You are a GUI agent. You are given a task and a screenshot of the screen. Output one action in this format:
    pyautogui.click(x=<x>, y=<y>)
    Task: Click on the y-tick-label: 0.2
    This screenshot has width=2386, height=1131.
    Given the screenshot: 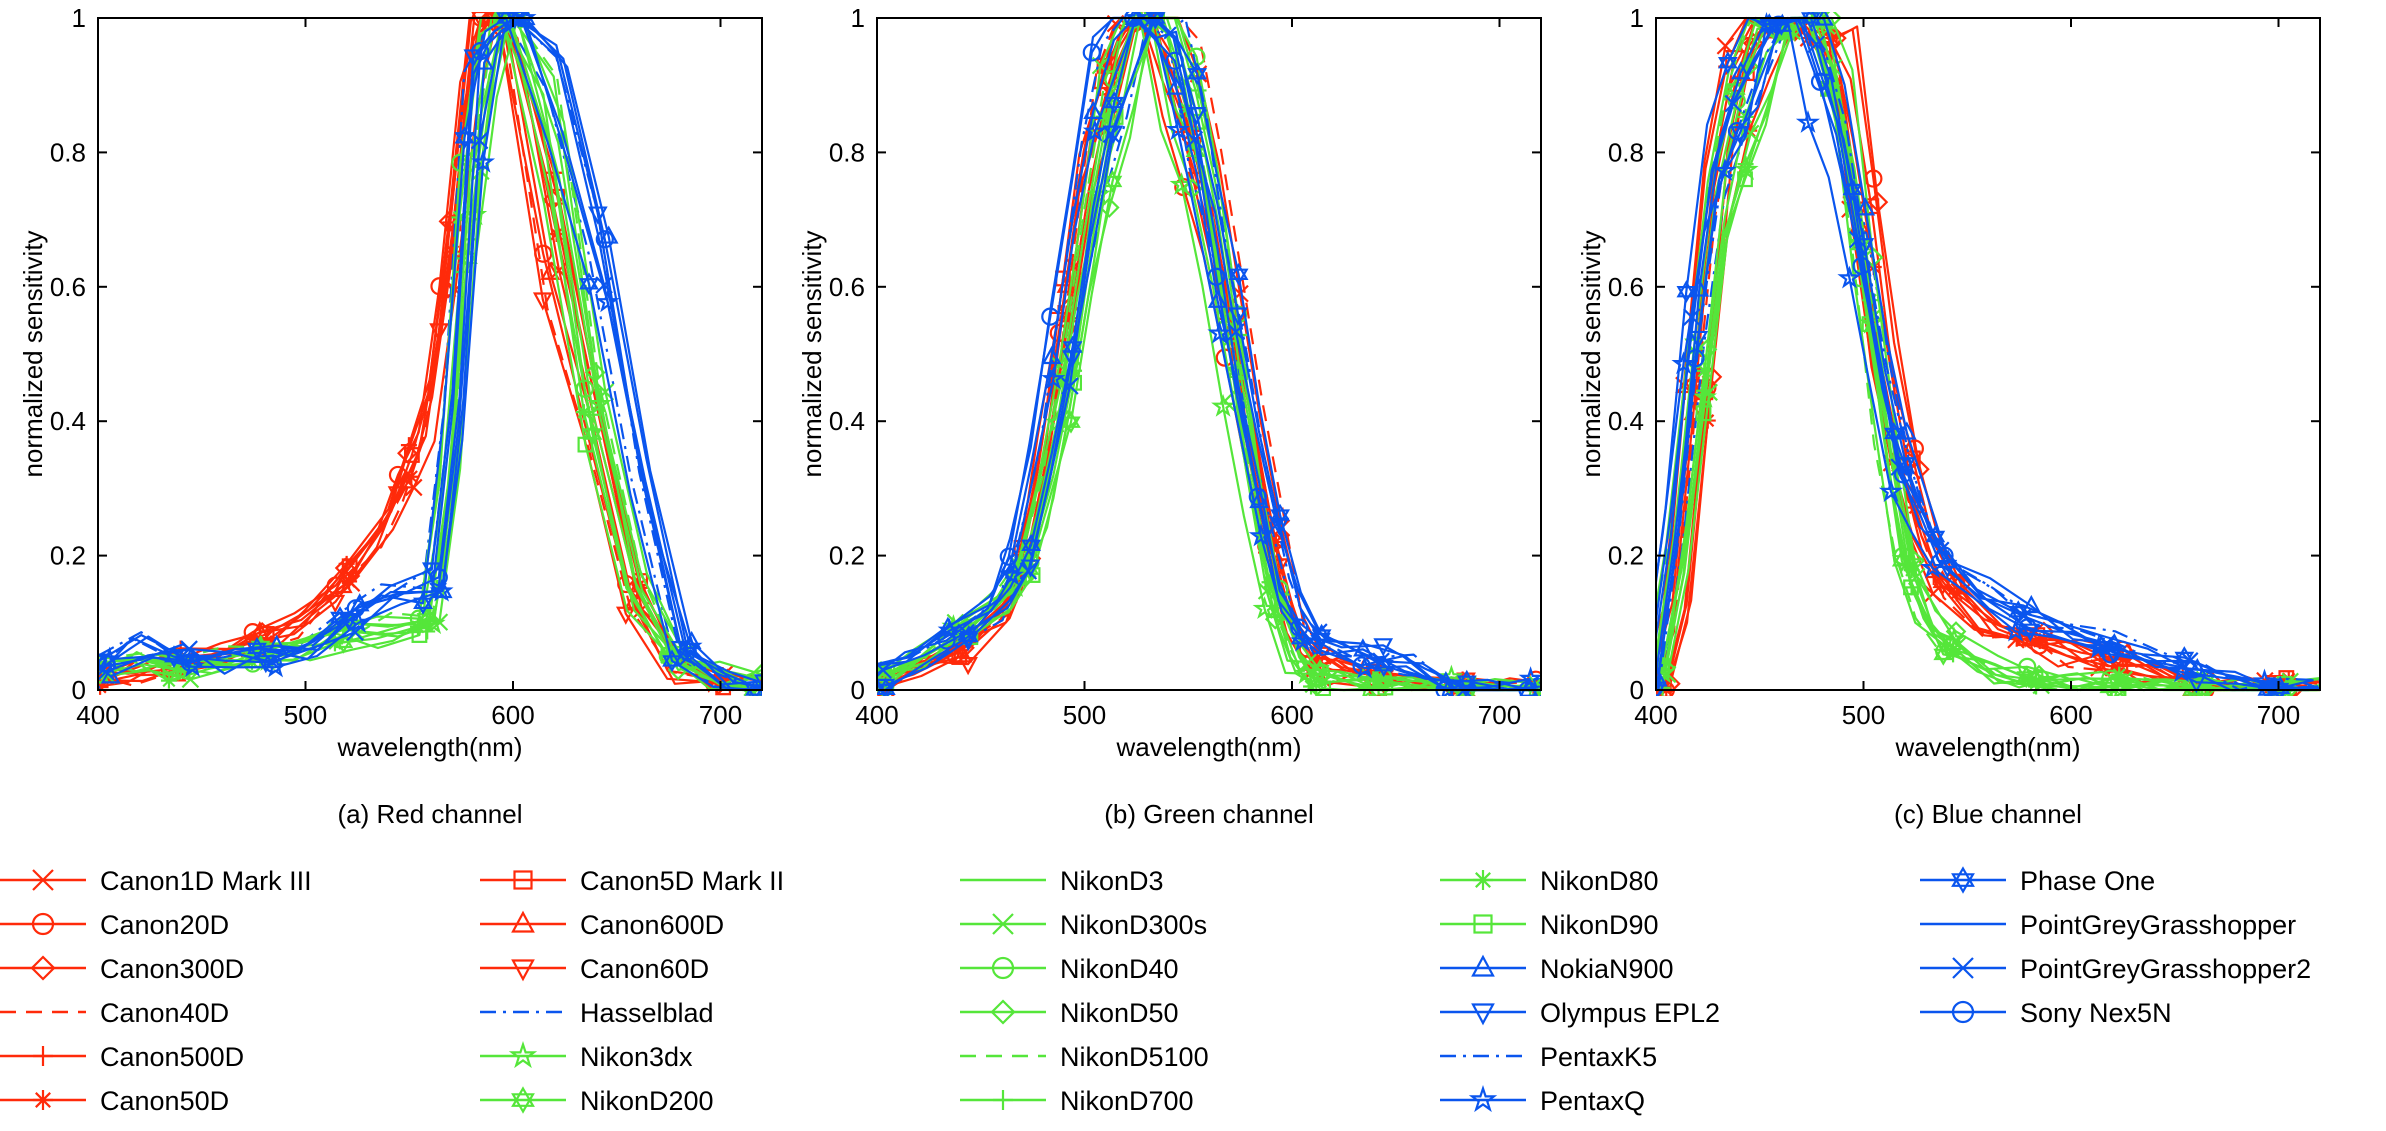 What is the action you would take?
    pyautogui.click(x=847, y=556)
    